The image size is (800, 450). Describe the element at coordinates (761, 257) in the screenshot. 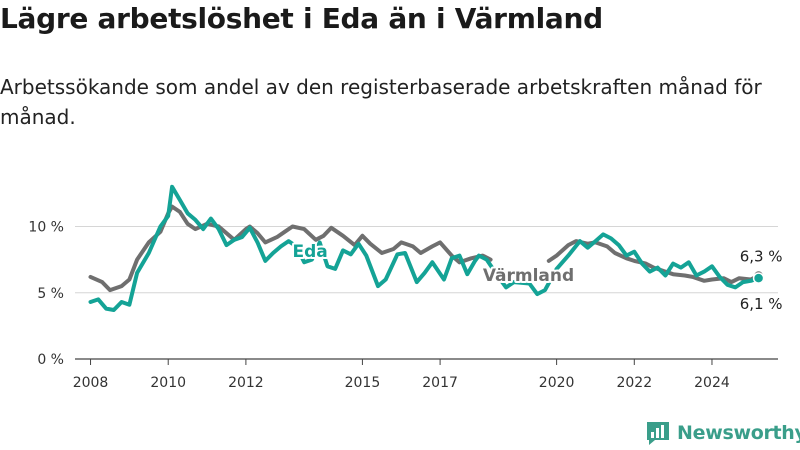

I see `end-value-label-varmland: 6,3 %` at that location.